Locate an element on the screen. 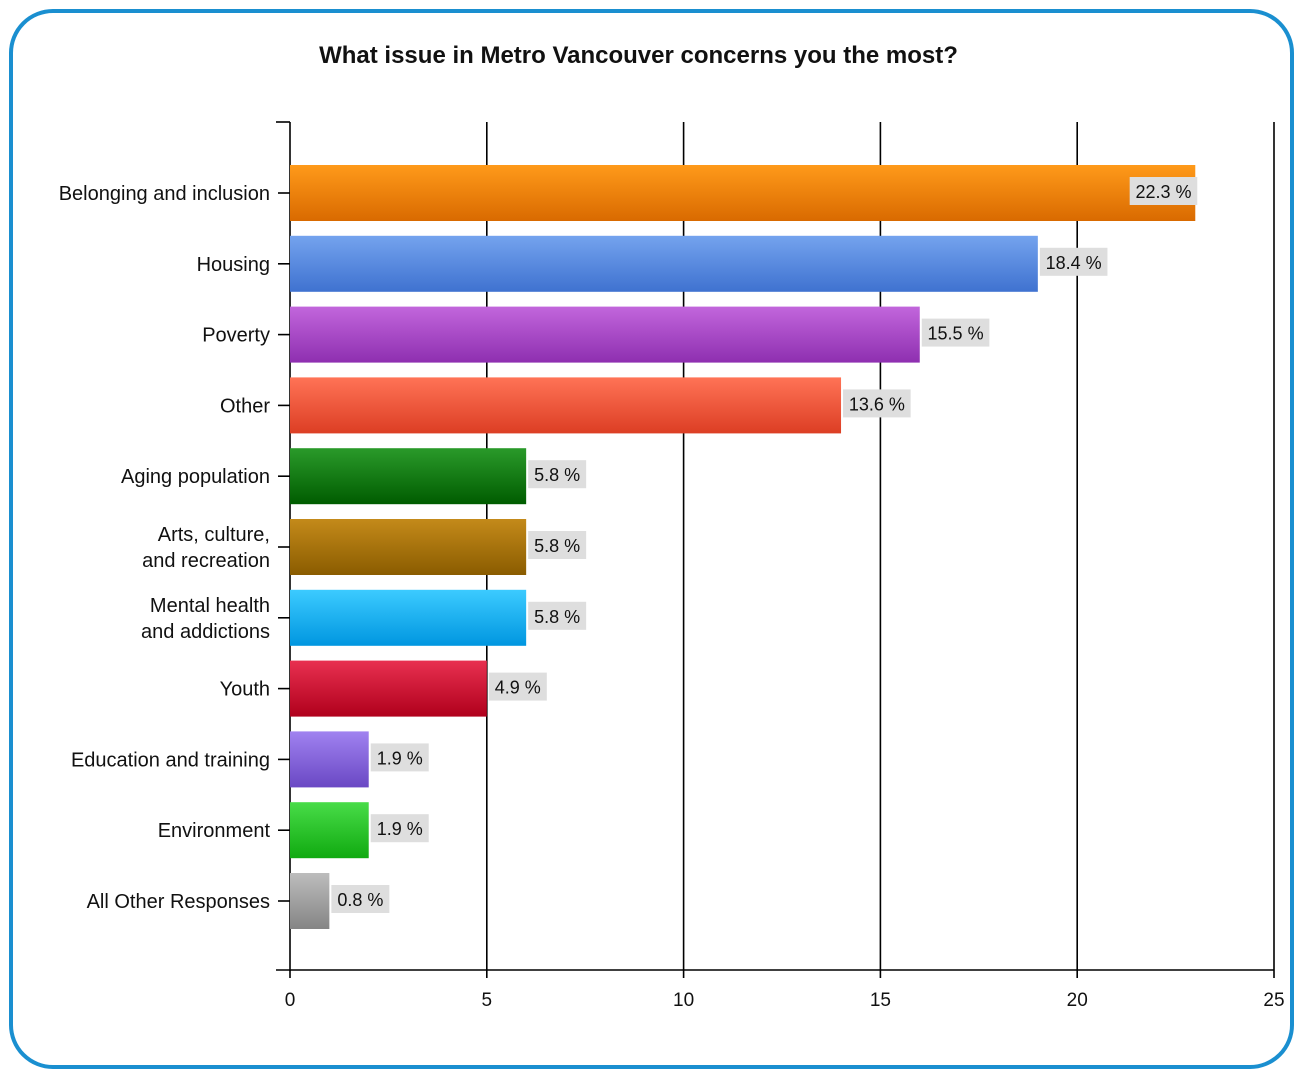  data-label-2: 15.5 % is located at coordinates (956, 334).